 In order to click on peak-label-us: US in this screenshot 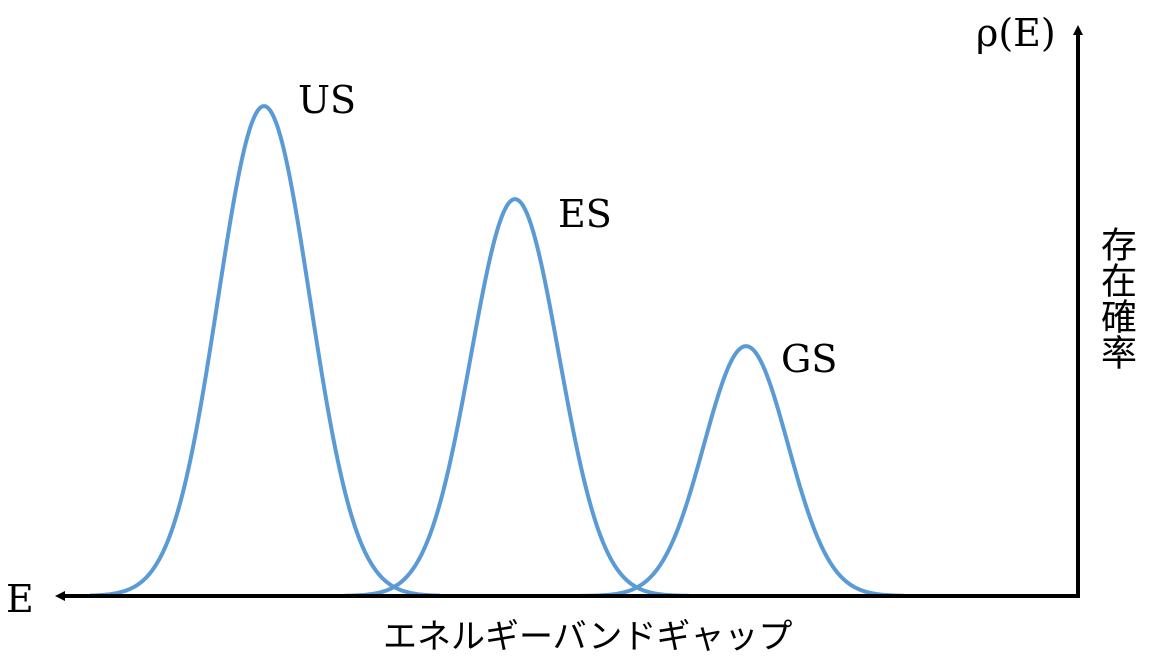, I will do `click(327, 100)`.